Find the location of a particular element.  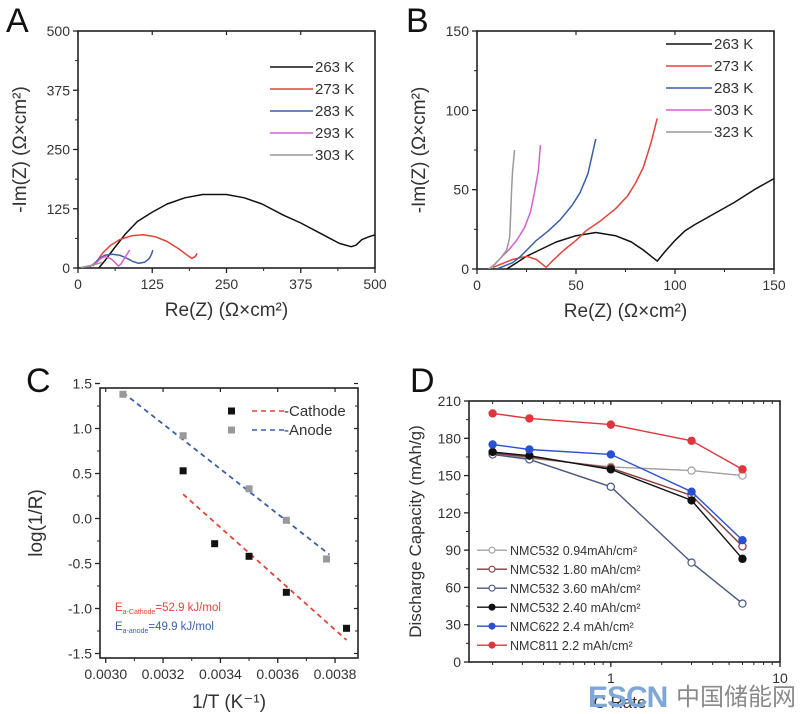

watermark: ESCN 中国储能网 is located at coordinates (692, 697).